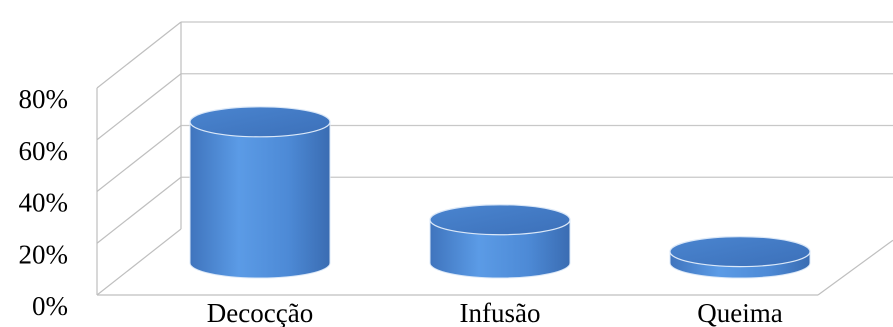 This screenshot has width=893, height=327. What do you see at coordinates (260, 312) in the screenshot?
I see `x-category-label: Decocção` at bounding box center [260, 312].